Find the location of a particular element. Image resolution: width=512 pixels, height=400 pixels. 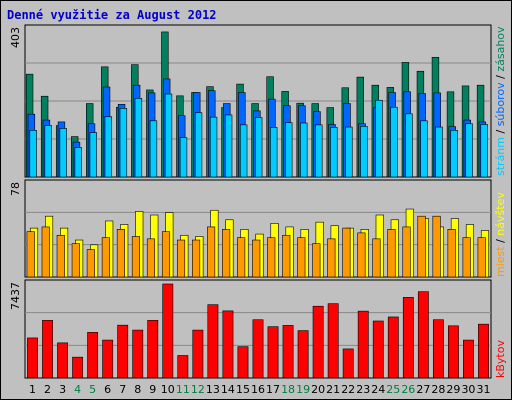

x-tick-label: 21 is located at coordinates (333, 389).